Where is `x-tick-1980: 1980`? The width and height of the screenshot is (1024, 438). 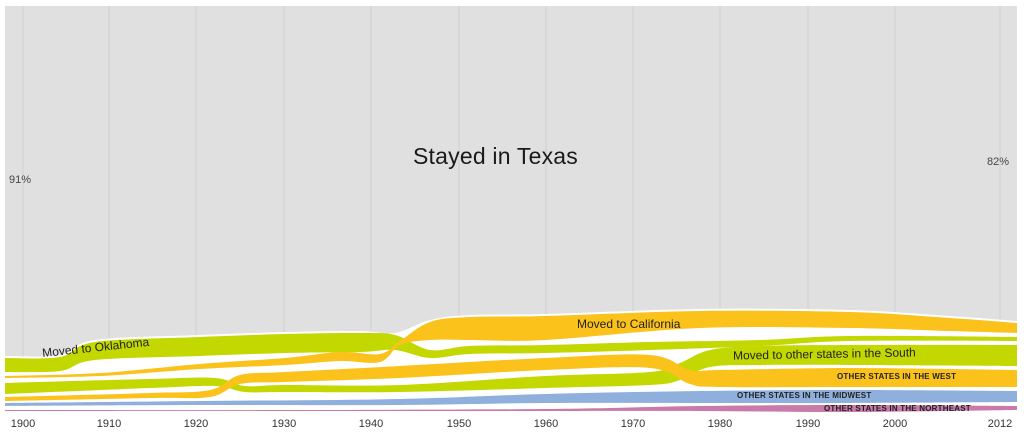
x-tick-1980: 1980 is located at coordinates (720, 424).